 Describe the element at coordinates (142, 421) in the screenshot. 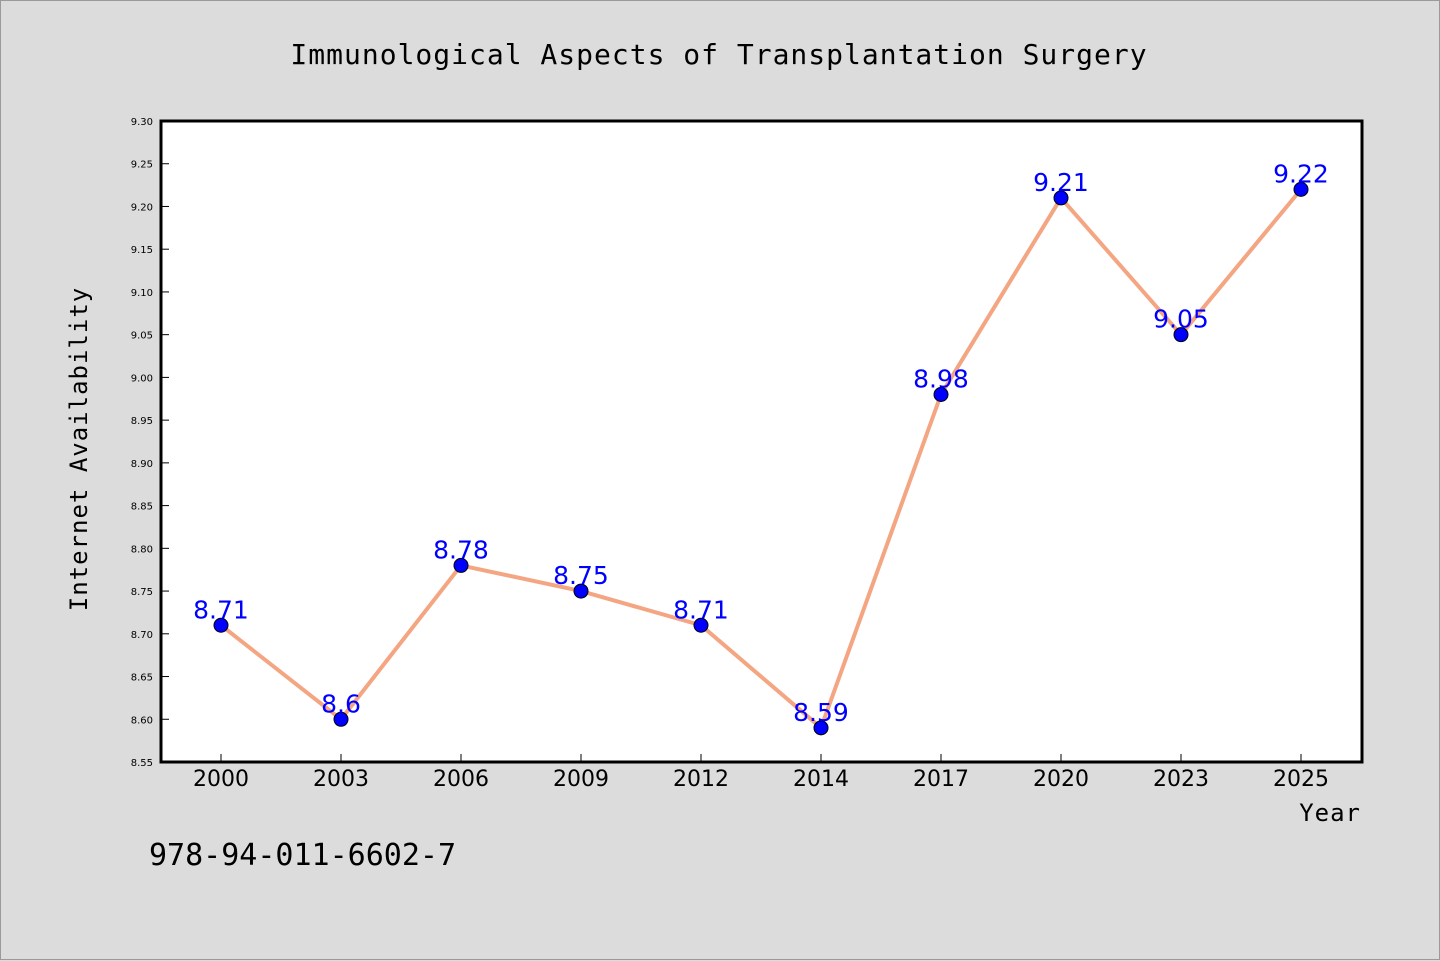

I see `y-tick-label: 8.95` at that location.